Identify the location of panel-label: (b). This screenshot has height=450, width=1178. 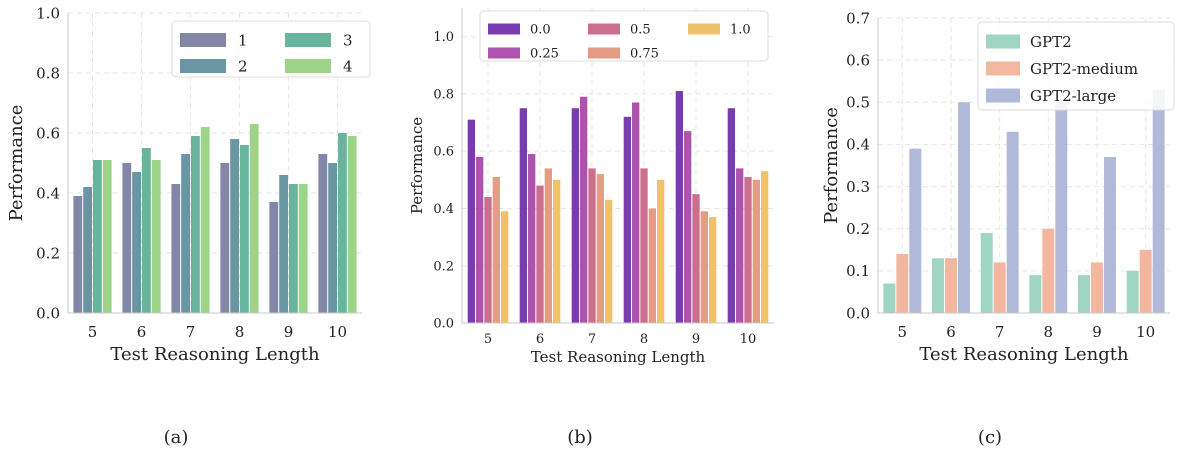
(580, 437).